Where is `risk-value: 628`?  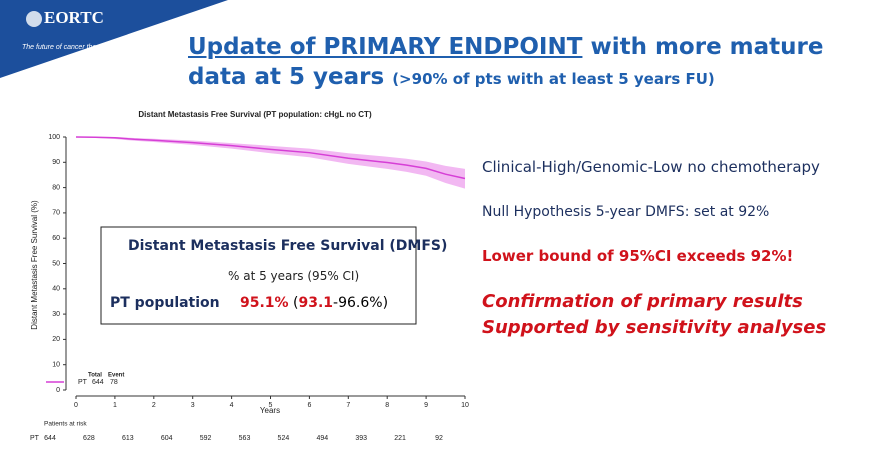 risk-value: 628 is located at coordinates (89, 438).